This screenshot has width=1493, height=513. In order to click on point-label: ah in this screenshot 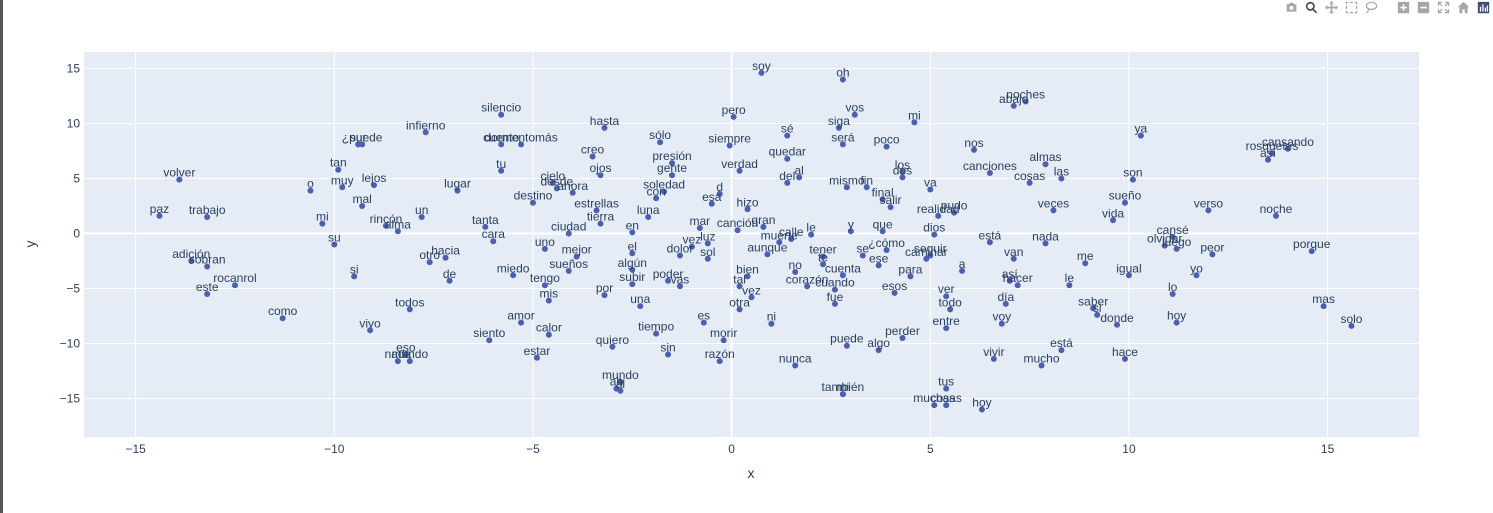, I will do `click(616, 382)`.